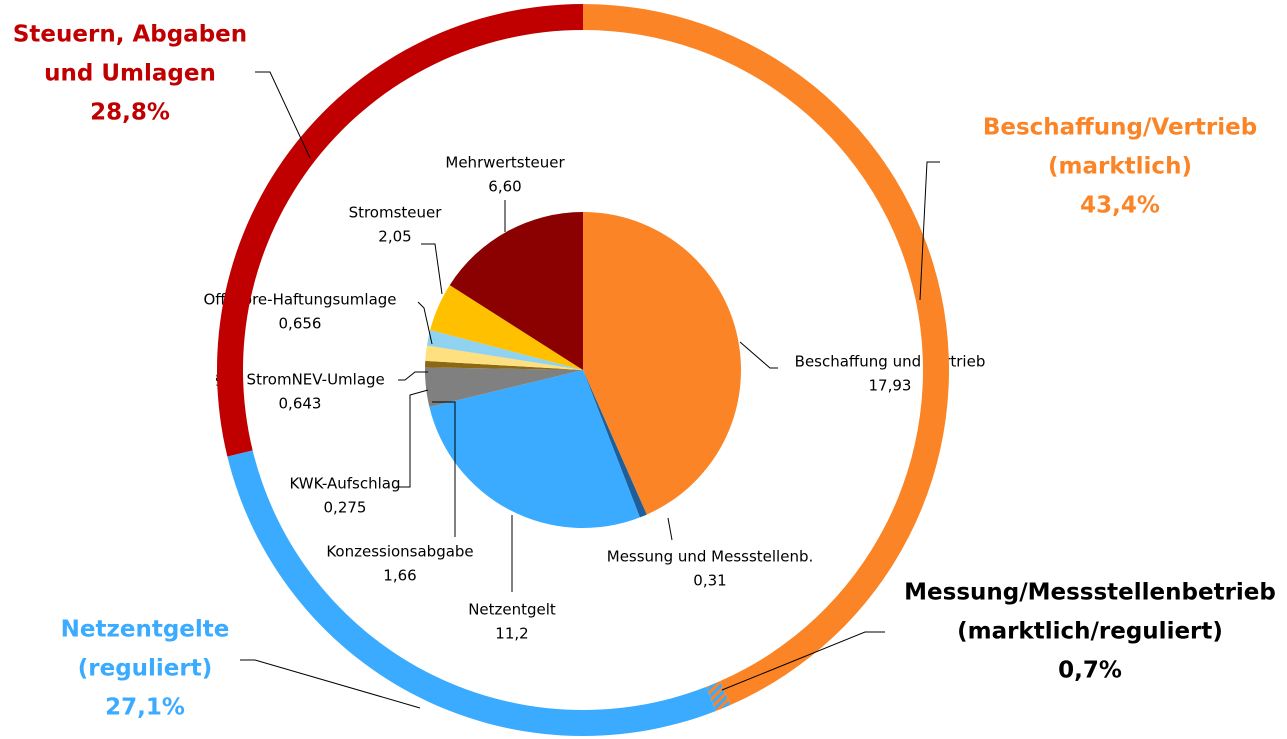 This screenshot has width=1287, height=739. Describe the element at coordinates (399, 576) in the screenshot. I see `slice-value: 1,66` at that location.